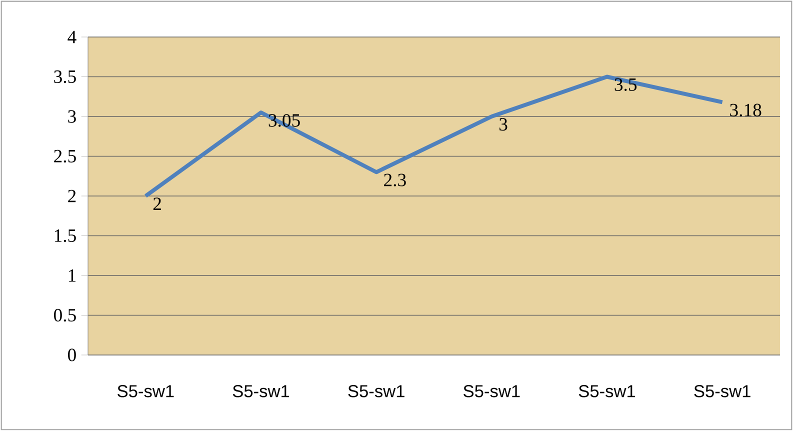 The width and height of the screenshot is (793, 431). Describe the element at coordinates (65, 77) in the screenshot. I see `y-tick-label: 3.5` at that location.